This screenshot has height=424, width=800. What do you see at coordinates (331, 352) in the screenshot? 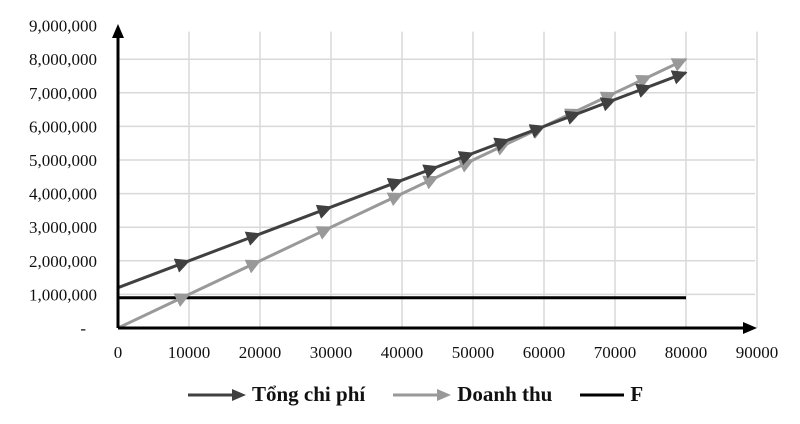
I see `x-tick-label: 30000` at bounding box center [331, 352].